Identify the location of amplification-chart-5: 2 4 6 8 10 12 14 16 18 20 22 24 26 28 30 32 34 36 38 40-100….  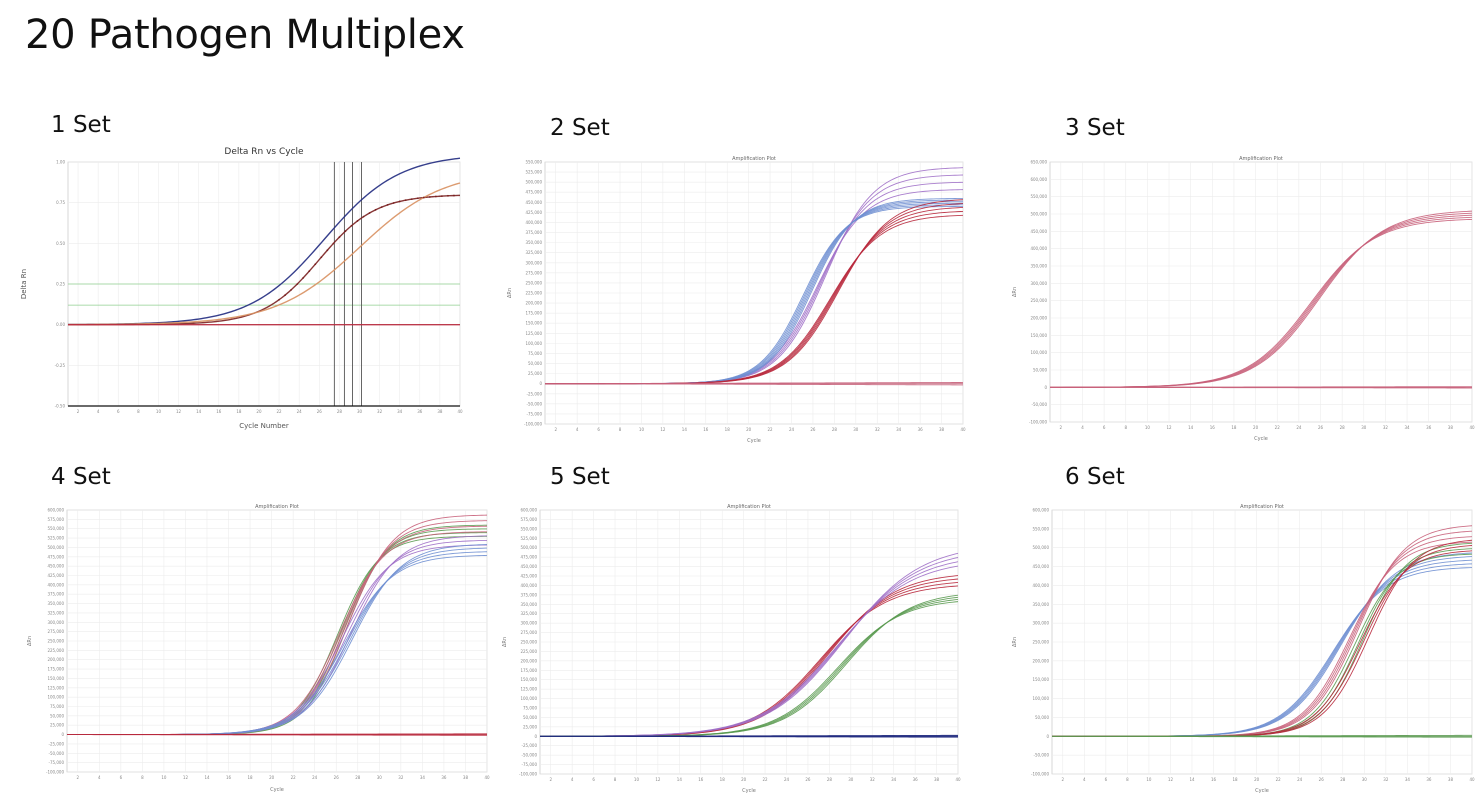
(731, 649).